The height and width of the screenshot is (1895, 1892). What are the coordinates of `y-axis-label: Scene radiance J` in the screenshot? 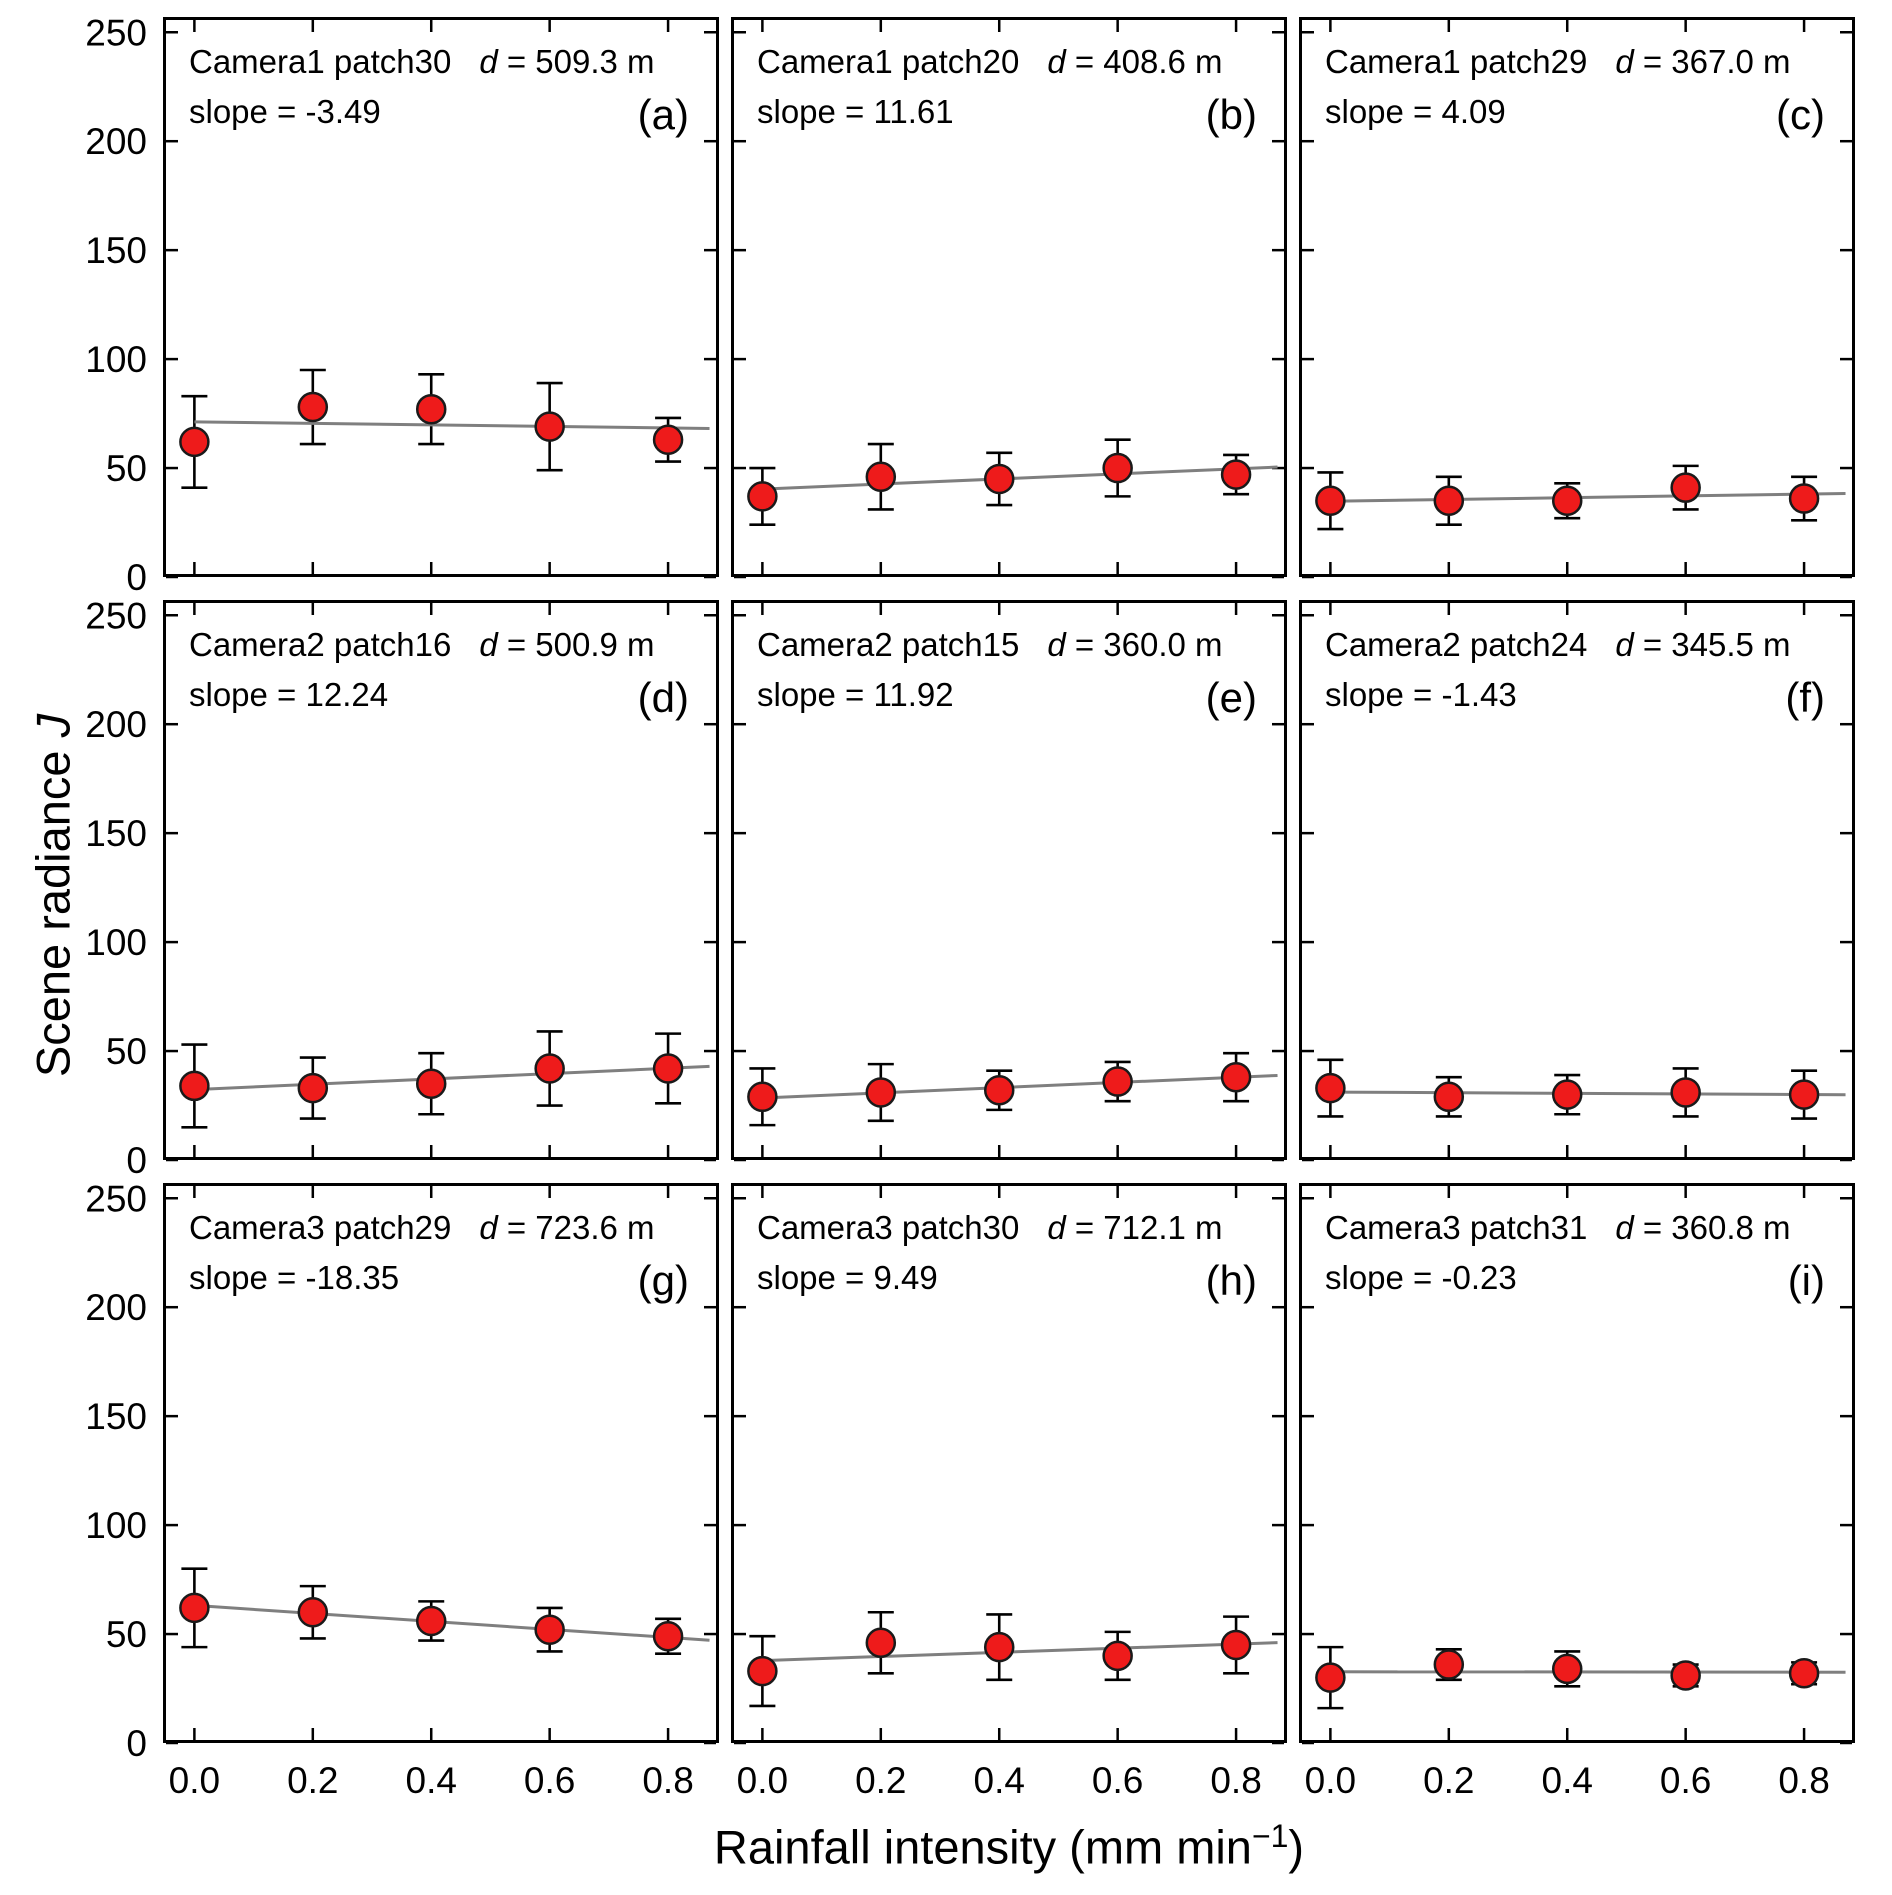 It's located at (53, 895).